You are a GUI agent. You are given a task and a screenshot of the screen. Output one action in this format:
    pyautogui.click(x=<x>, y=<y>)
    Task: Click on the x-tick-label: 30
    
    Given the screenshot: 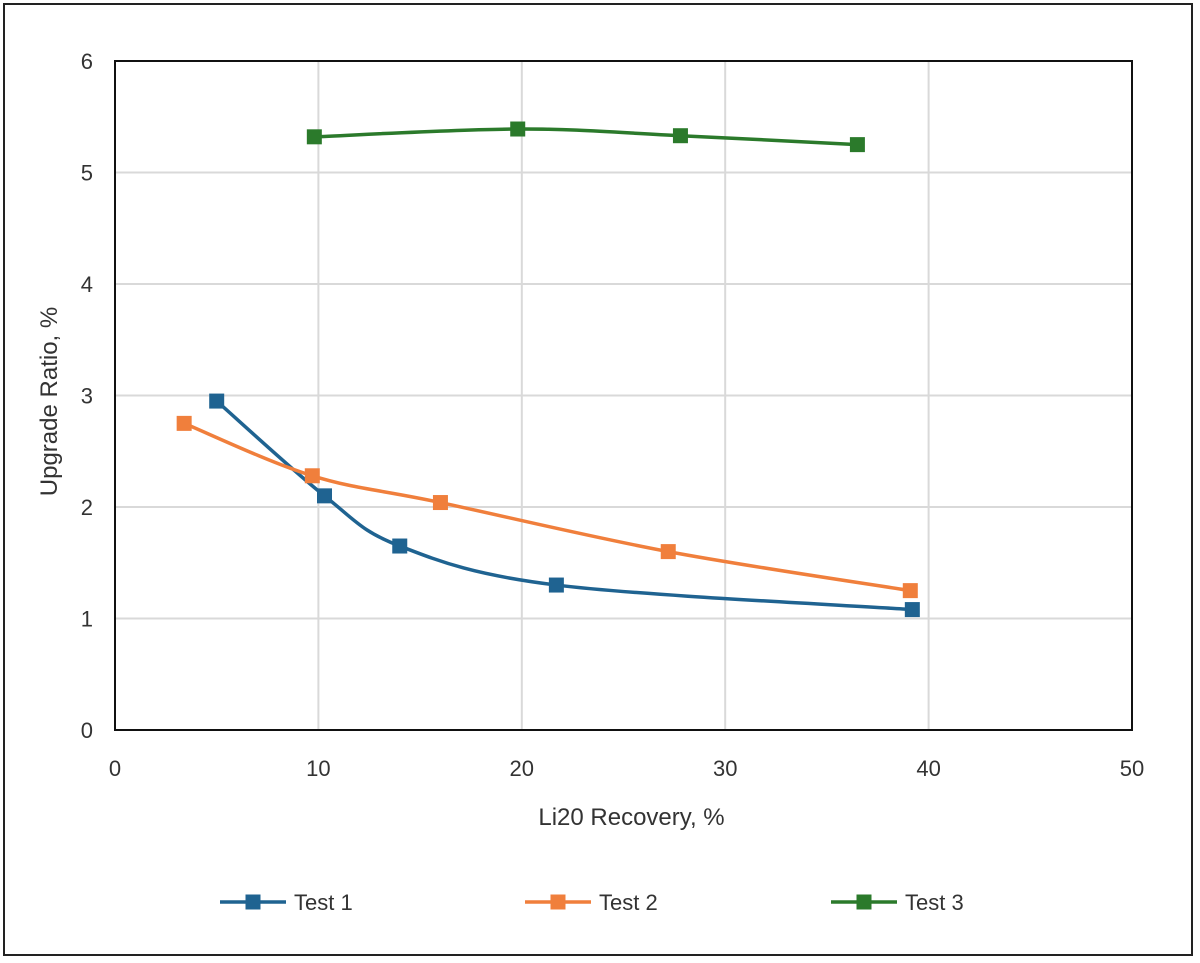 What is the action you would take?
    pyautogui.click(x=725, y=768)
    